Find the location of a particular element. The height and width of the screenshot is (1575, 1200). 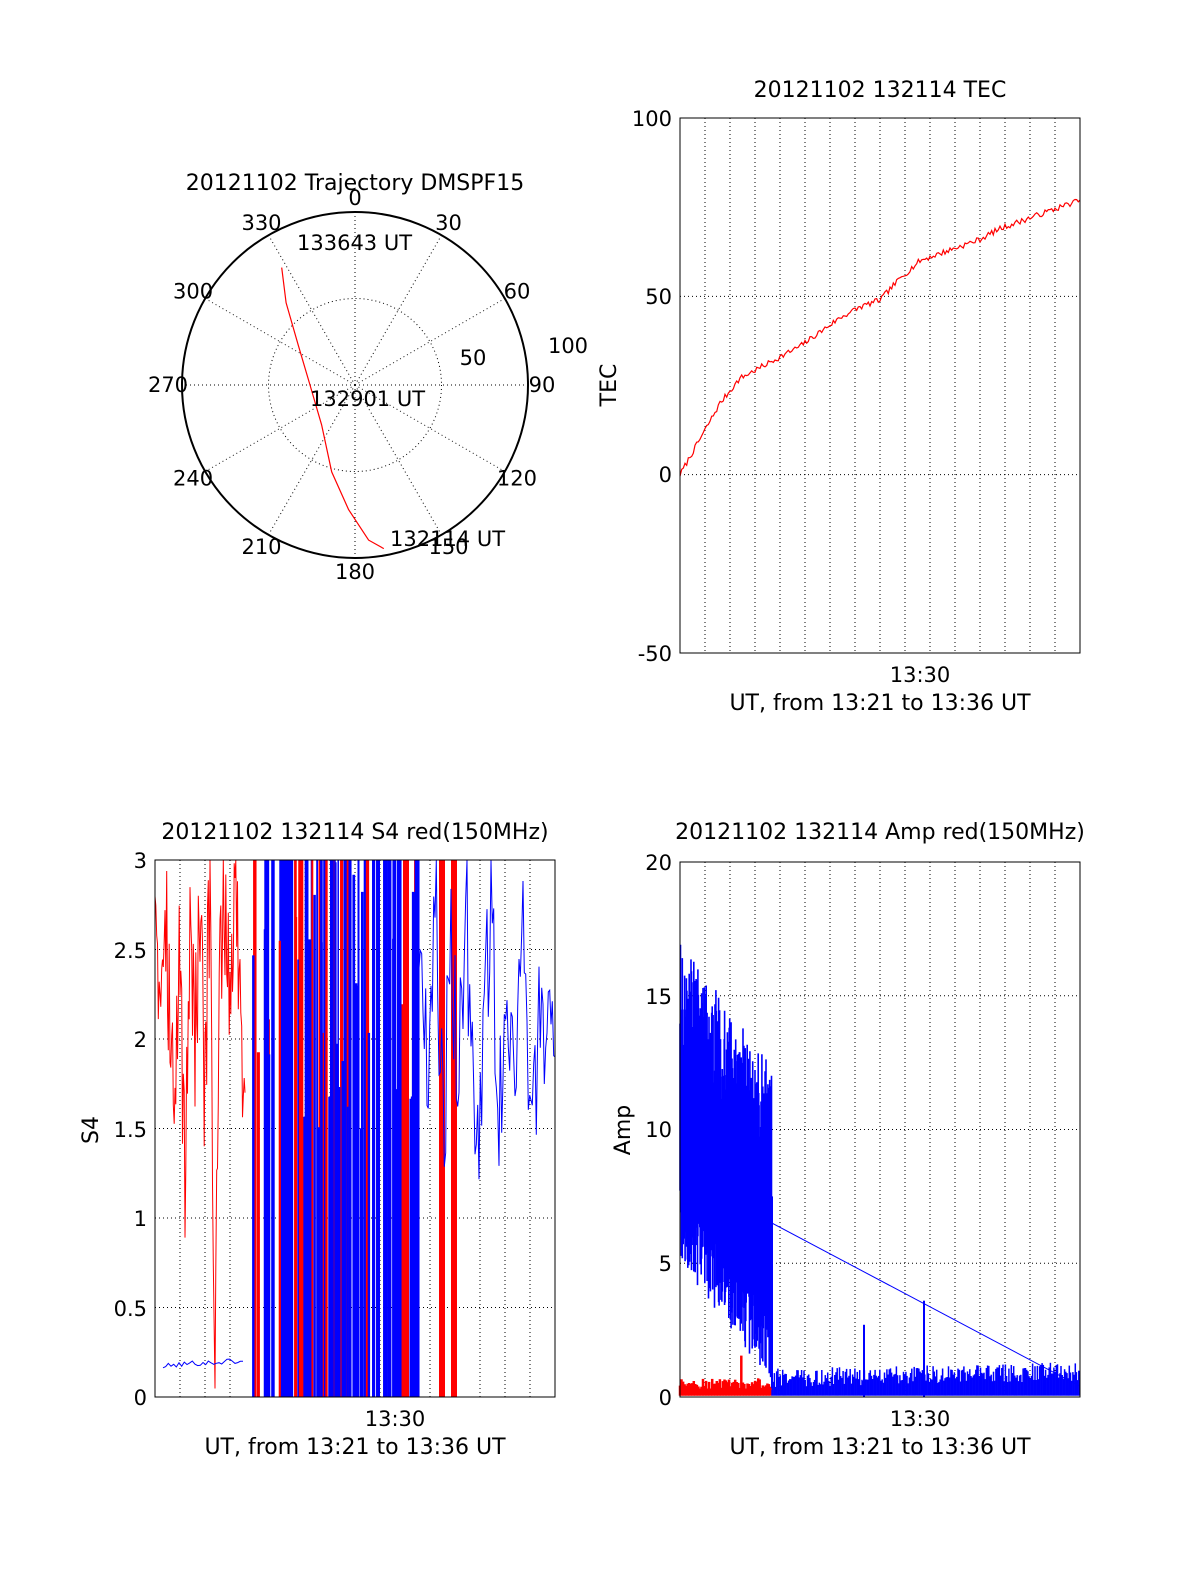

trajectory-track is located at coordinates (333, 408).